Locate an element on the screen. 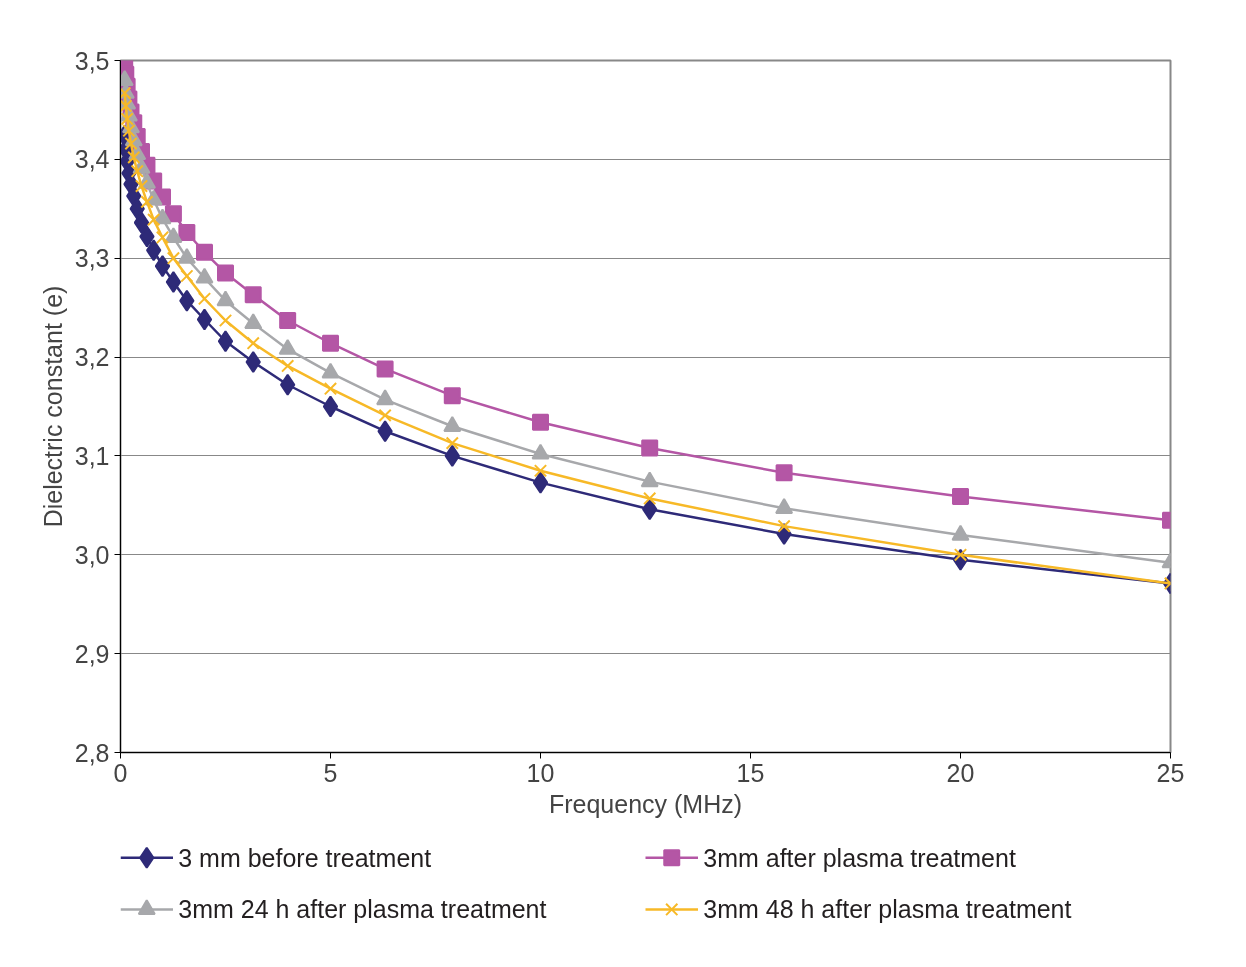 The height and width of the screenshot is (967, 1246). x-tick-label: 20 is located at coordinates (960, 772).